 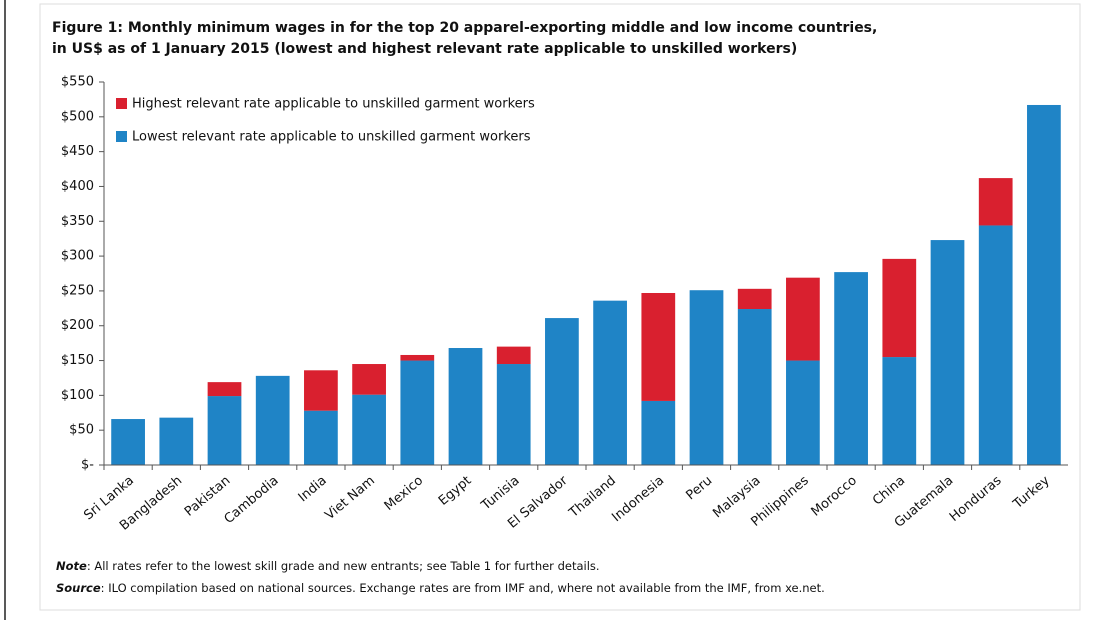 I want to click on source-label: Source, so click(x=78, y=588).